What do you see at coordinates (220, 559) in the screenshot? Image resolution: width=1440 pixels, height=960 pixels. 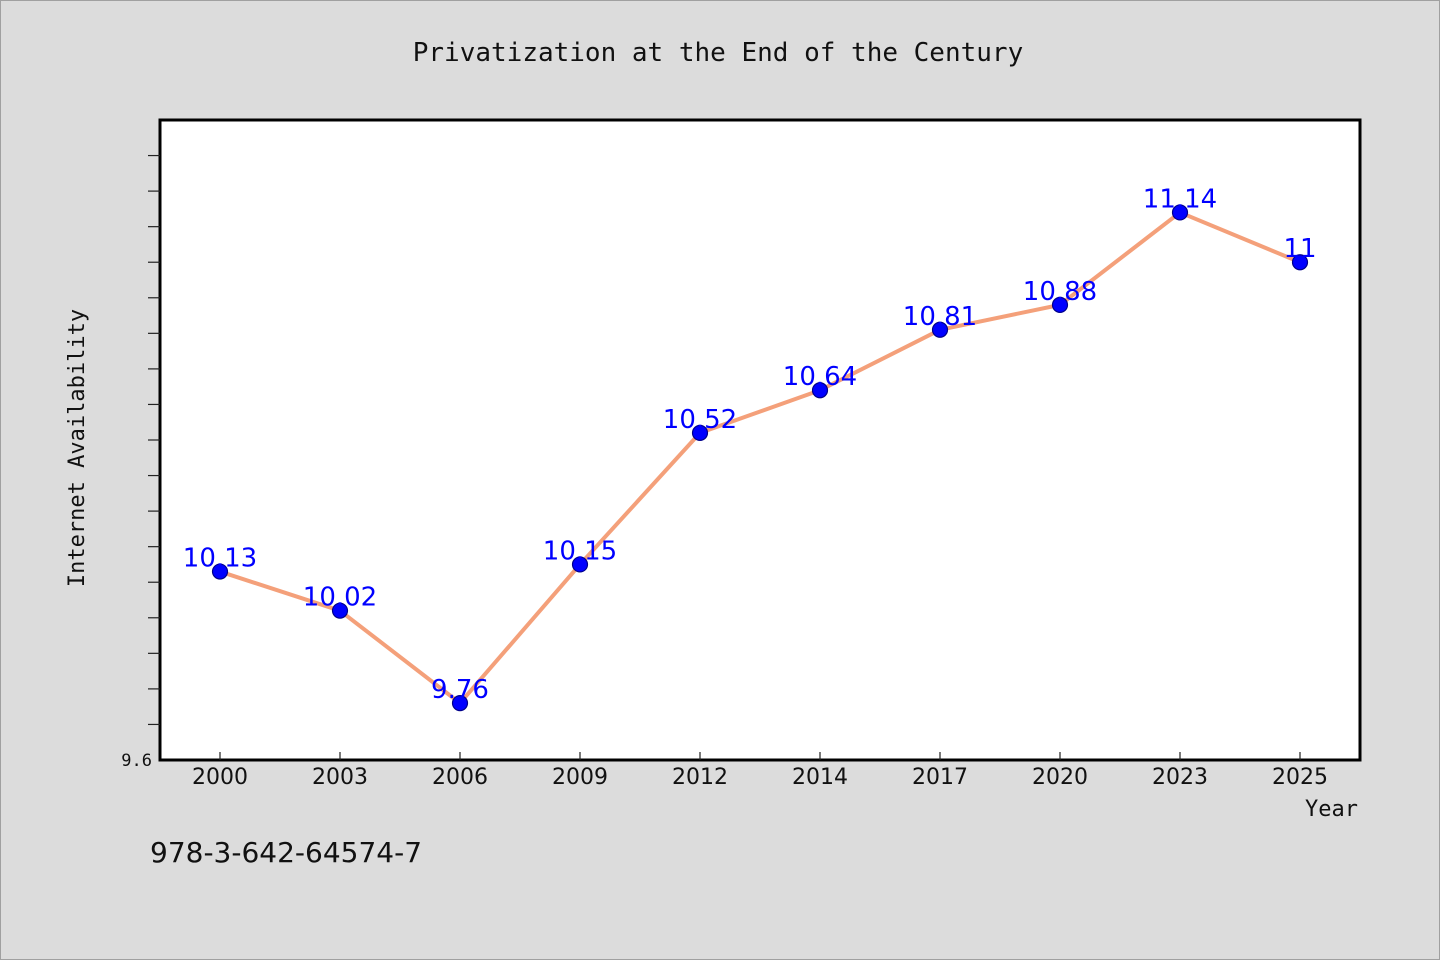 I see `data-label: 10.13` at bounding box center [220, 559].